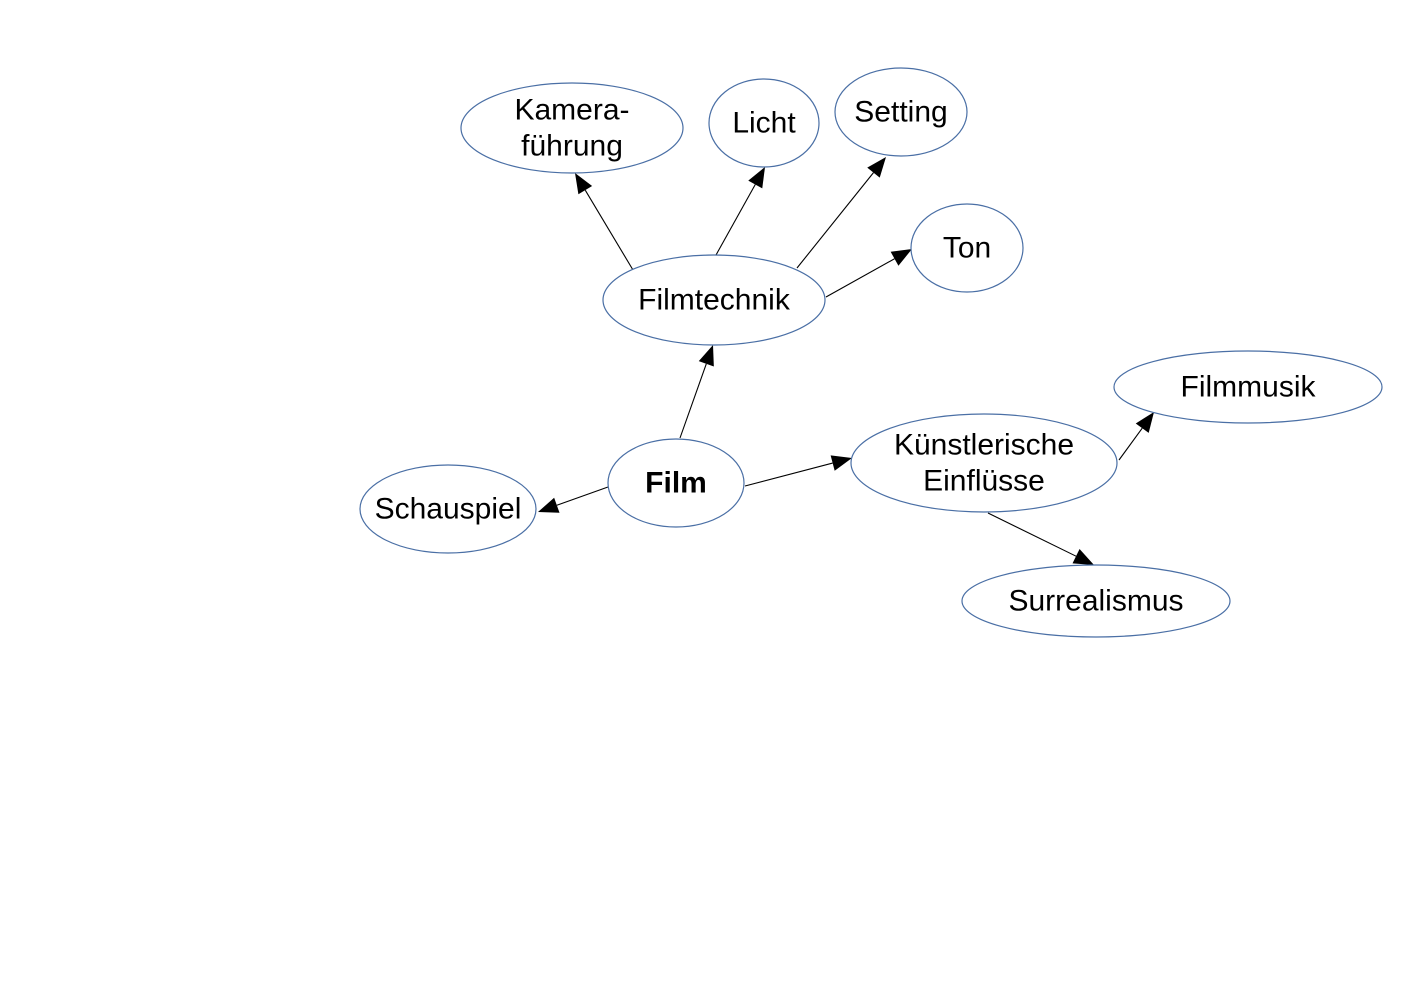 The height and width of the screenshot is (992, 1403). I want to click on node-label: Filmtechnik, so click(714, 300).